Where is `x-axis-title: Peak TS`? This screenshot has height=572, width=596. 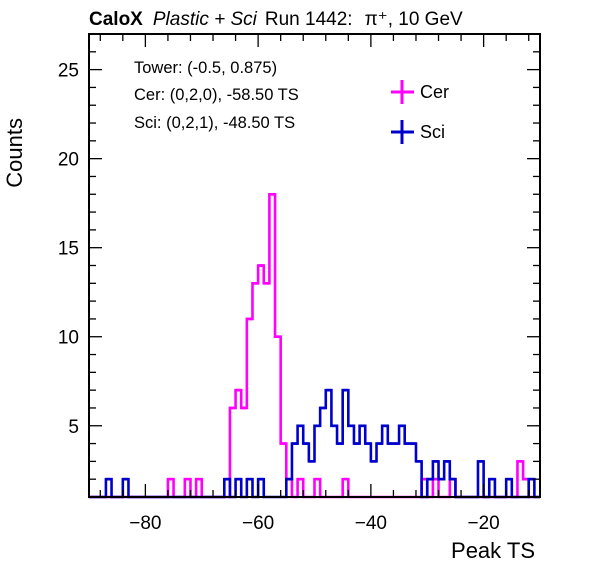 x-axis-title: Peak TS is located at coordinates (493, 550).